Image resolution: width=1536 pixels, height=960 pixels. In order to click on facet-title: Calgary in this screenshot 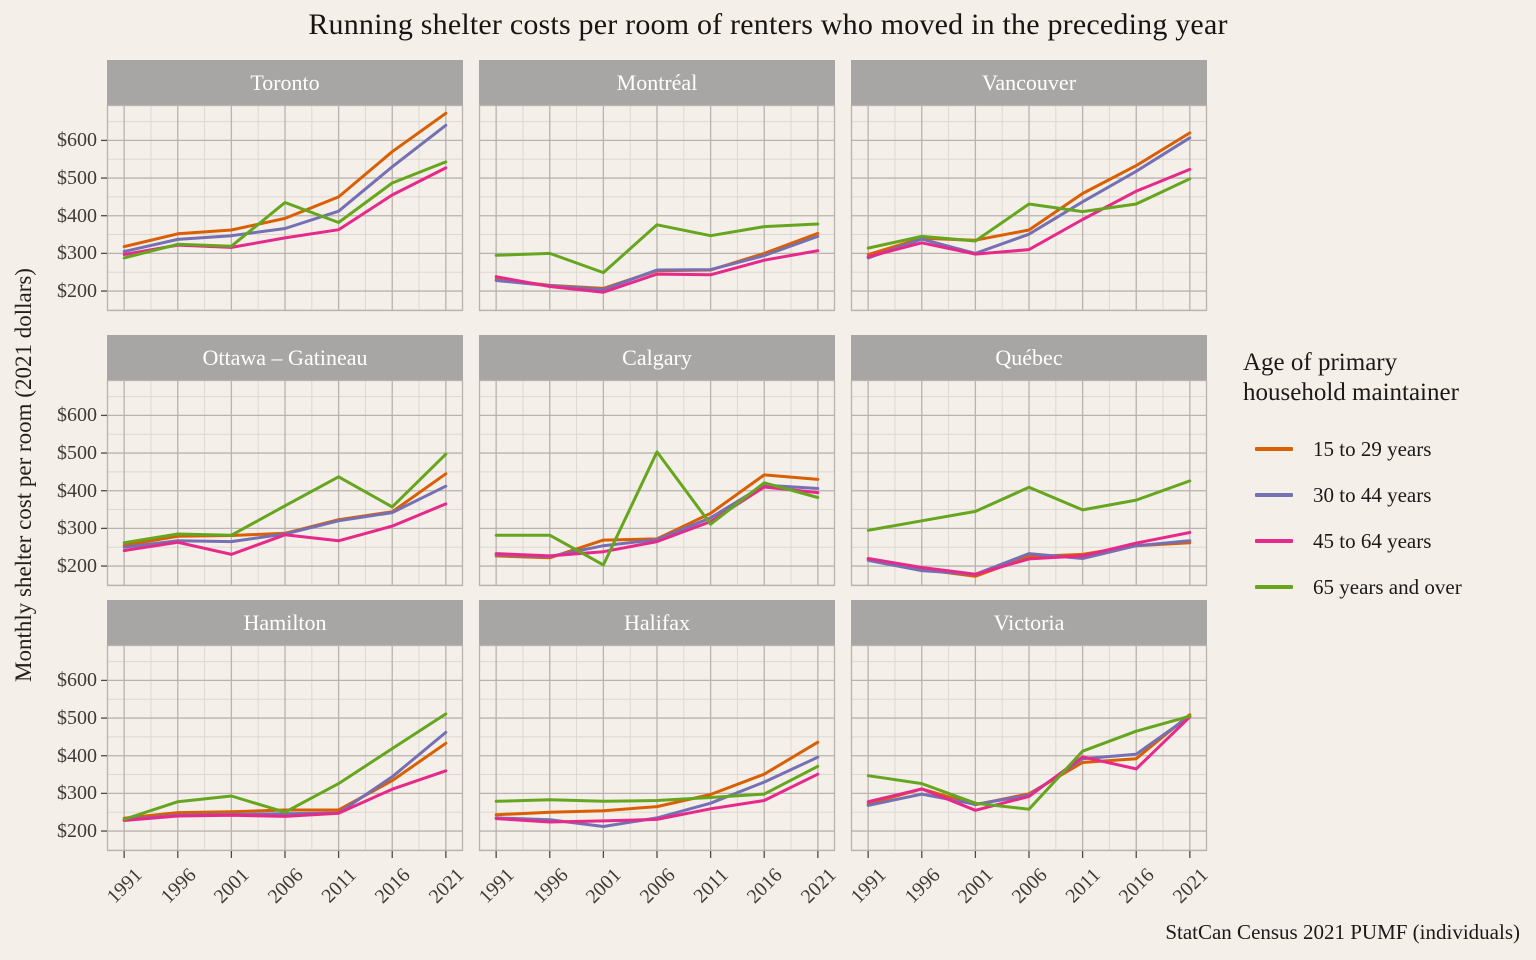, I will do `click(657, 357)`.